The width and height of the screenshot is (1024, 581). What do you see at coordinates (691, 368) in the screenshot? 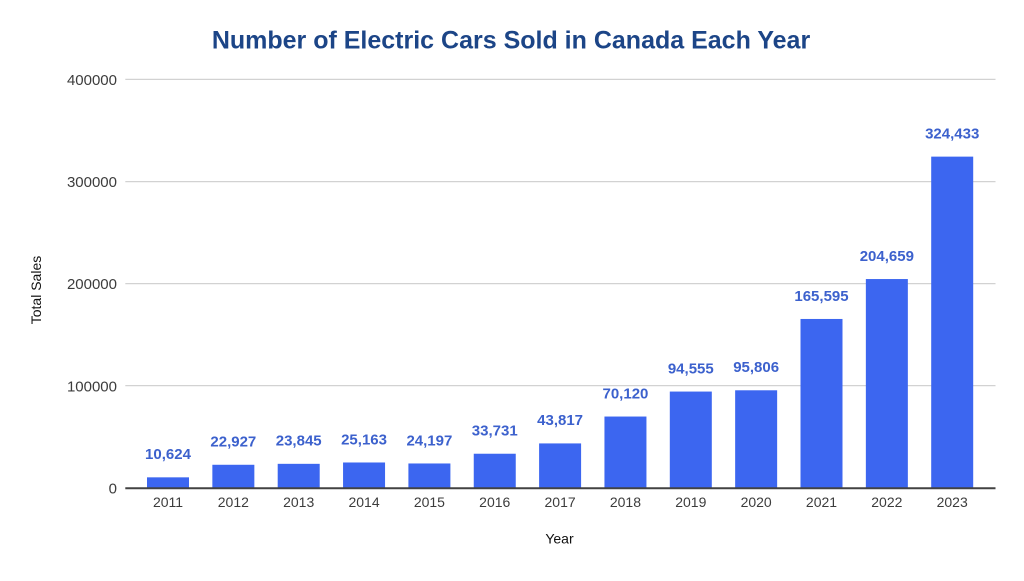
I see `svg-text: 94,555` at bounding box center [691, 368].